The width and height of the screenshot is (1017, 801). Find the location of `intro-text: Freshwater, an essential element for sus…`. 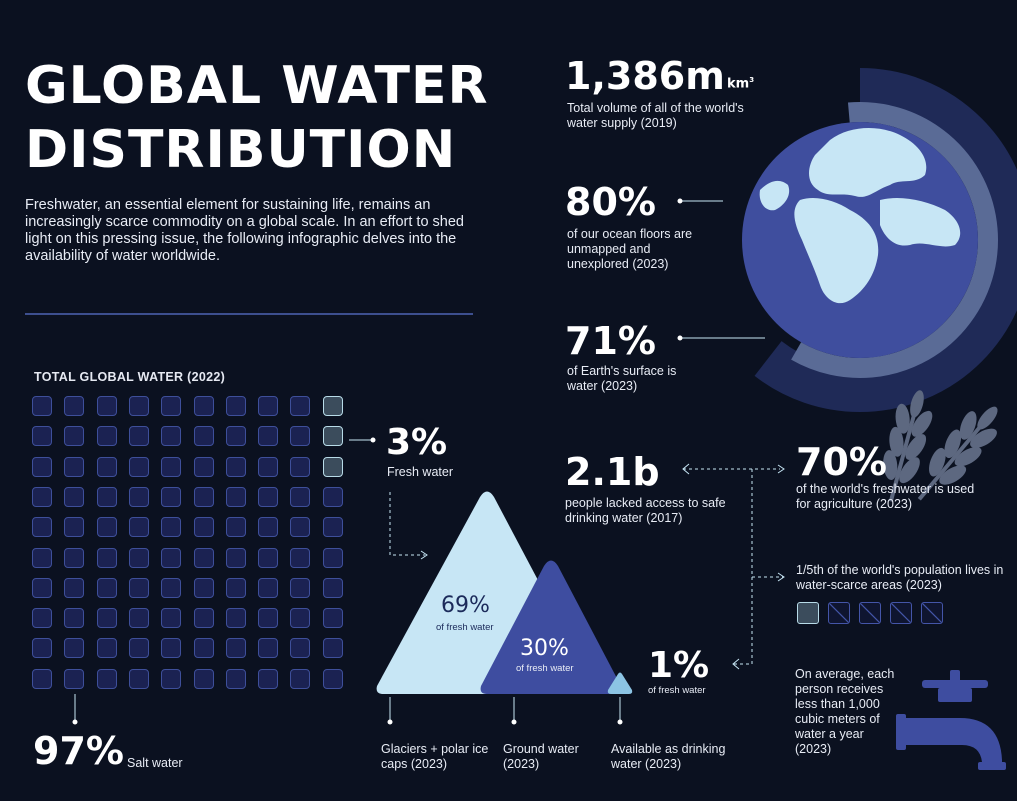

intro-text: Freshwater, an essential element for sus… is located at coordinates (244, 230).